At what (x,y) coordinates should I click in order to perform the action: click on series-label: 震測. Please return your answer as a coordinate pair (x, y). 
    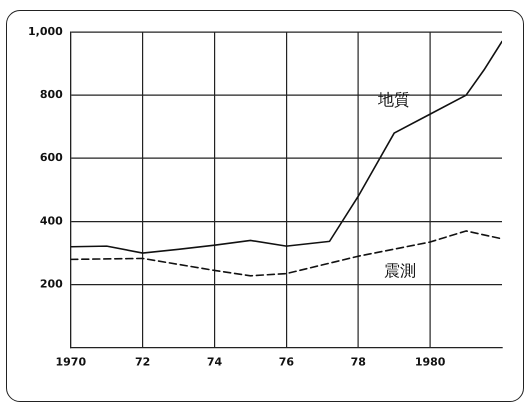
    Looking at the image, I should click on (400, 270).